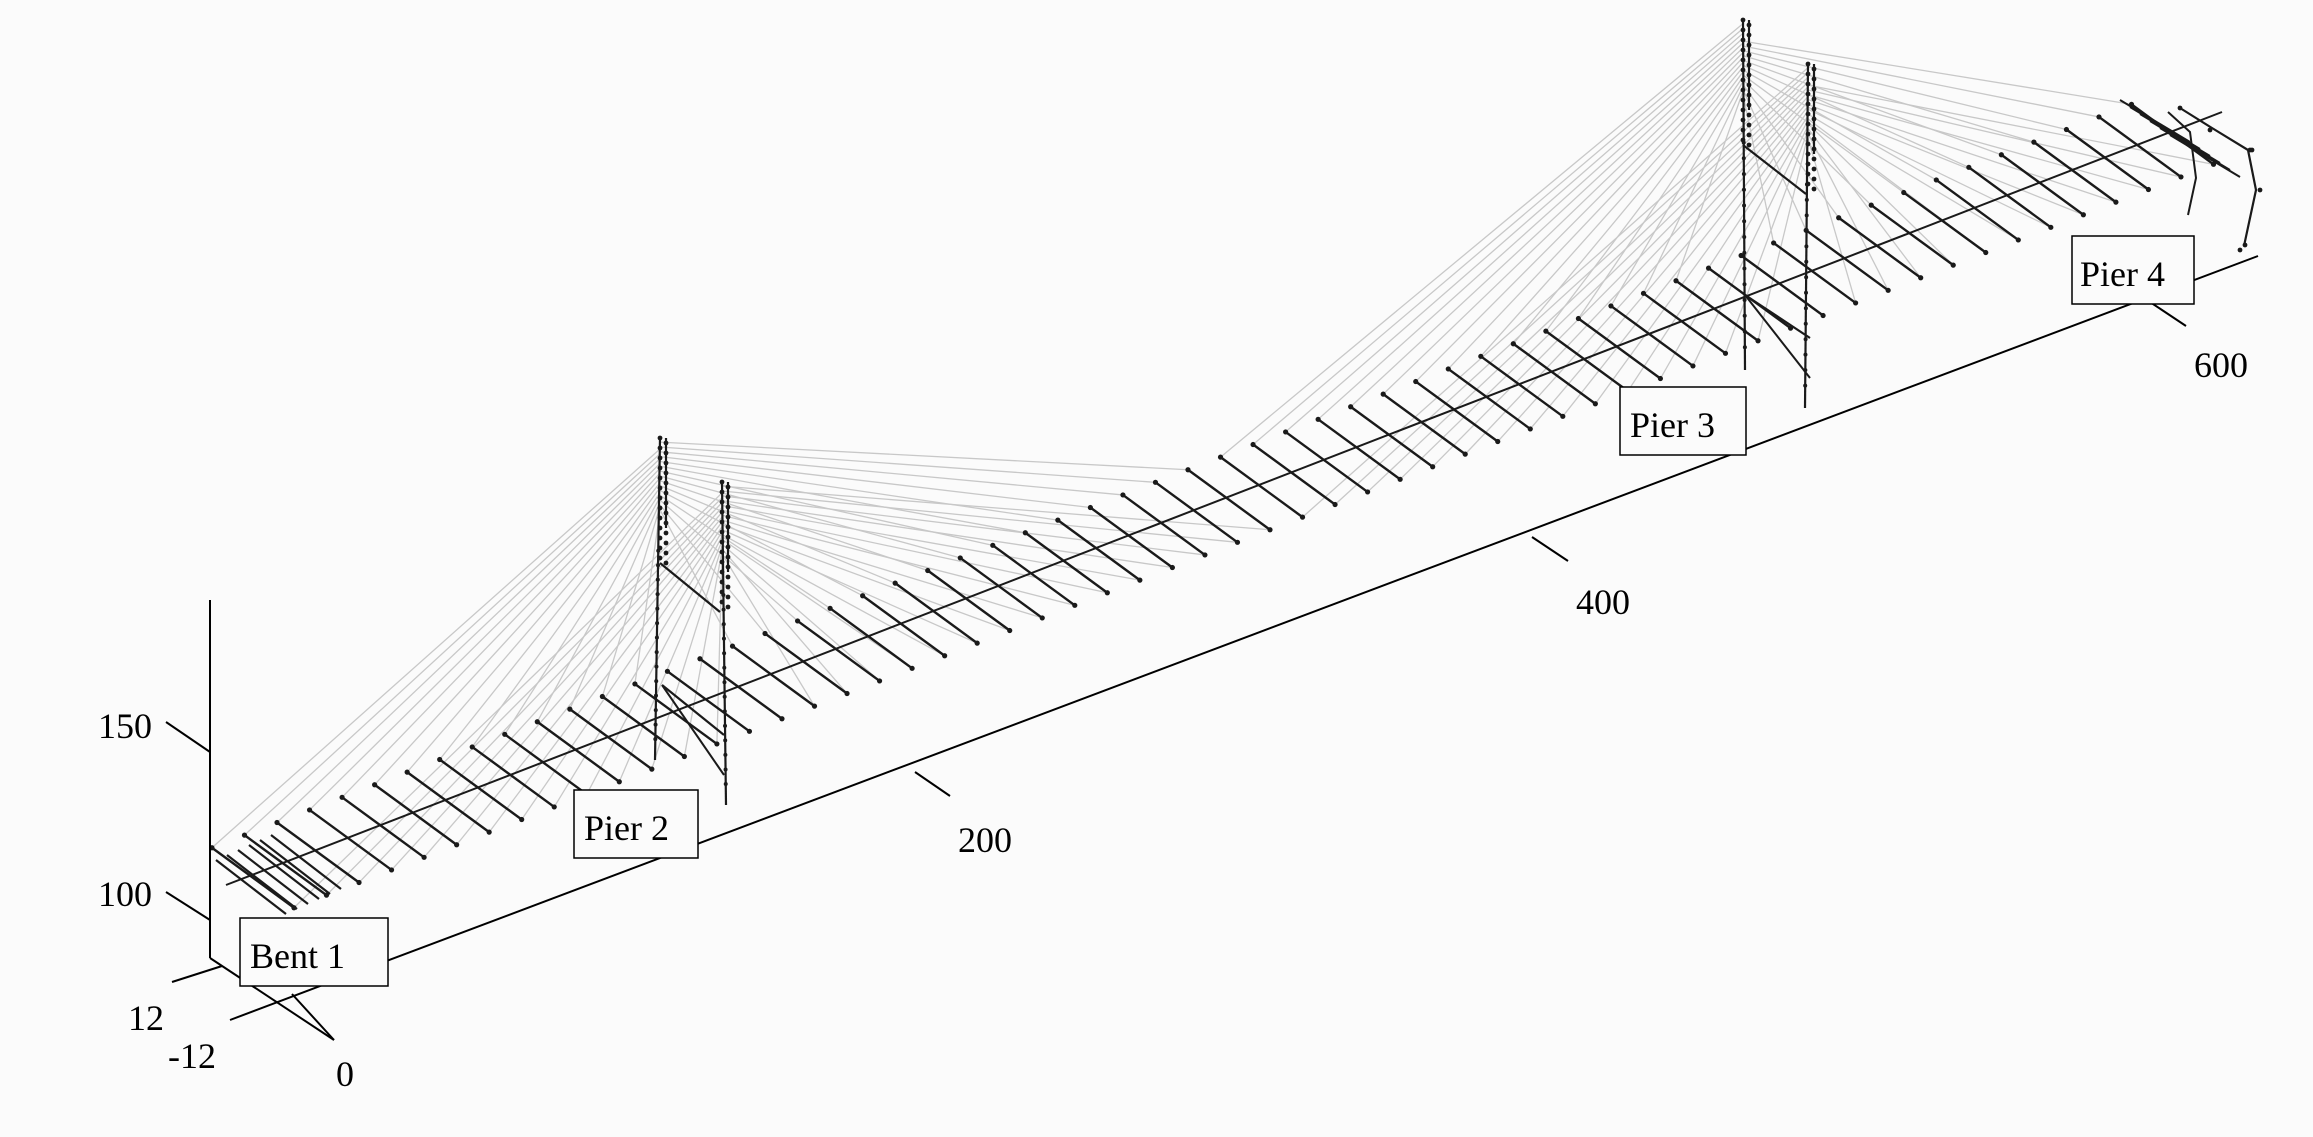  I want to click on y-tick-label-12: 12, so click(146, 1018).